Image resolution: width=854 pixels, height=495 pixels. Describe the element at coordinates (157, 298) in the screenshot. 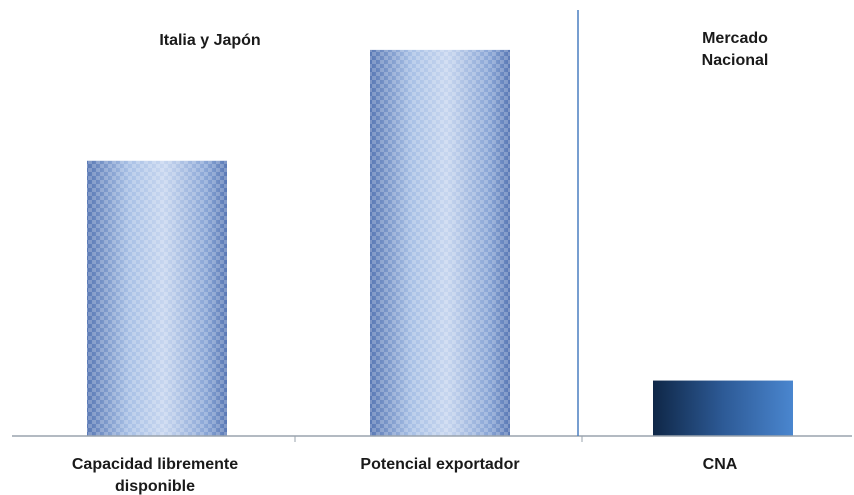

I see `bar-capacidad-texture` at that location.